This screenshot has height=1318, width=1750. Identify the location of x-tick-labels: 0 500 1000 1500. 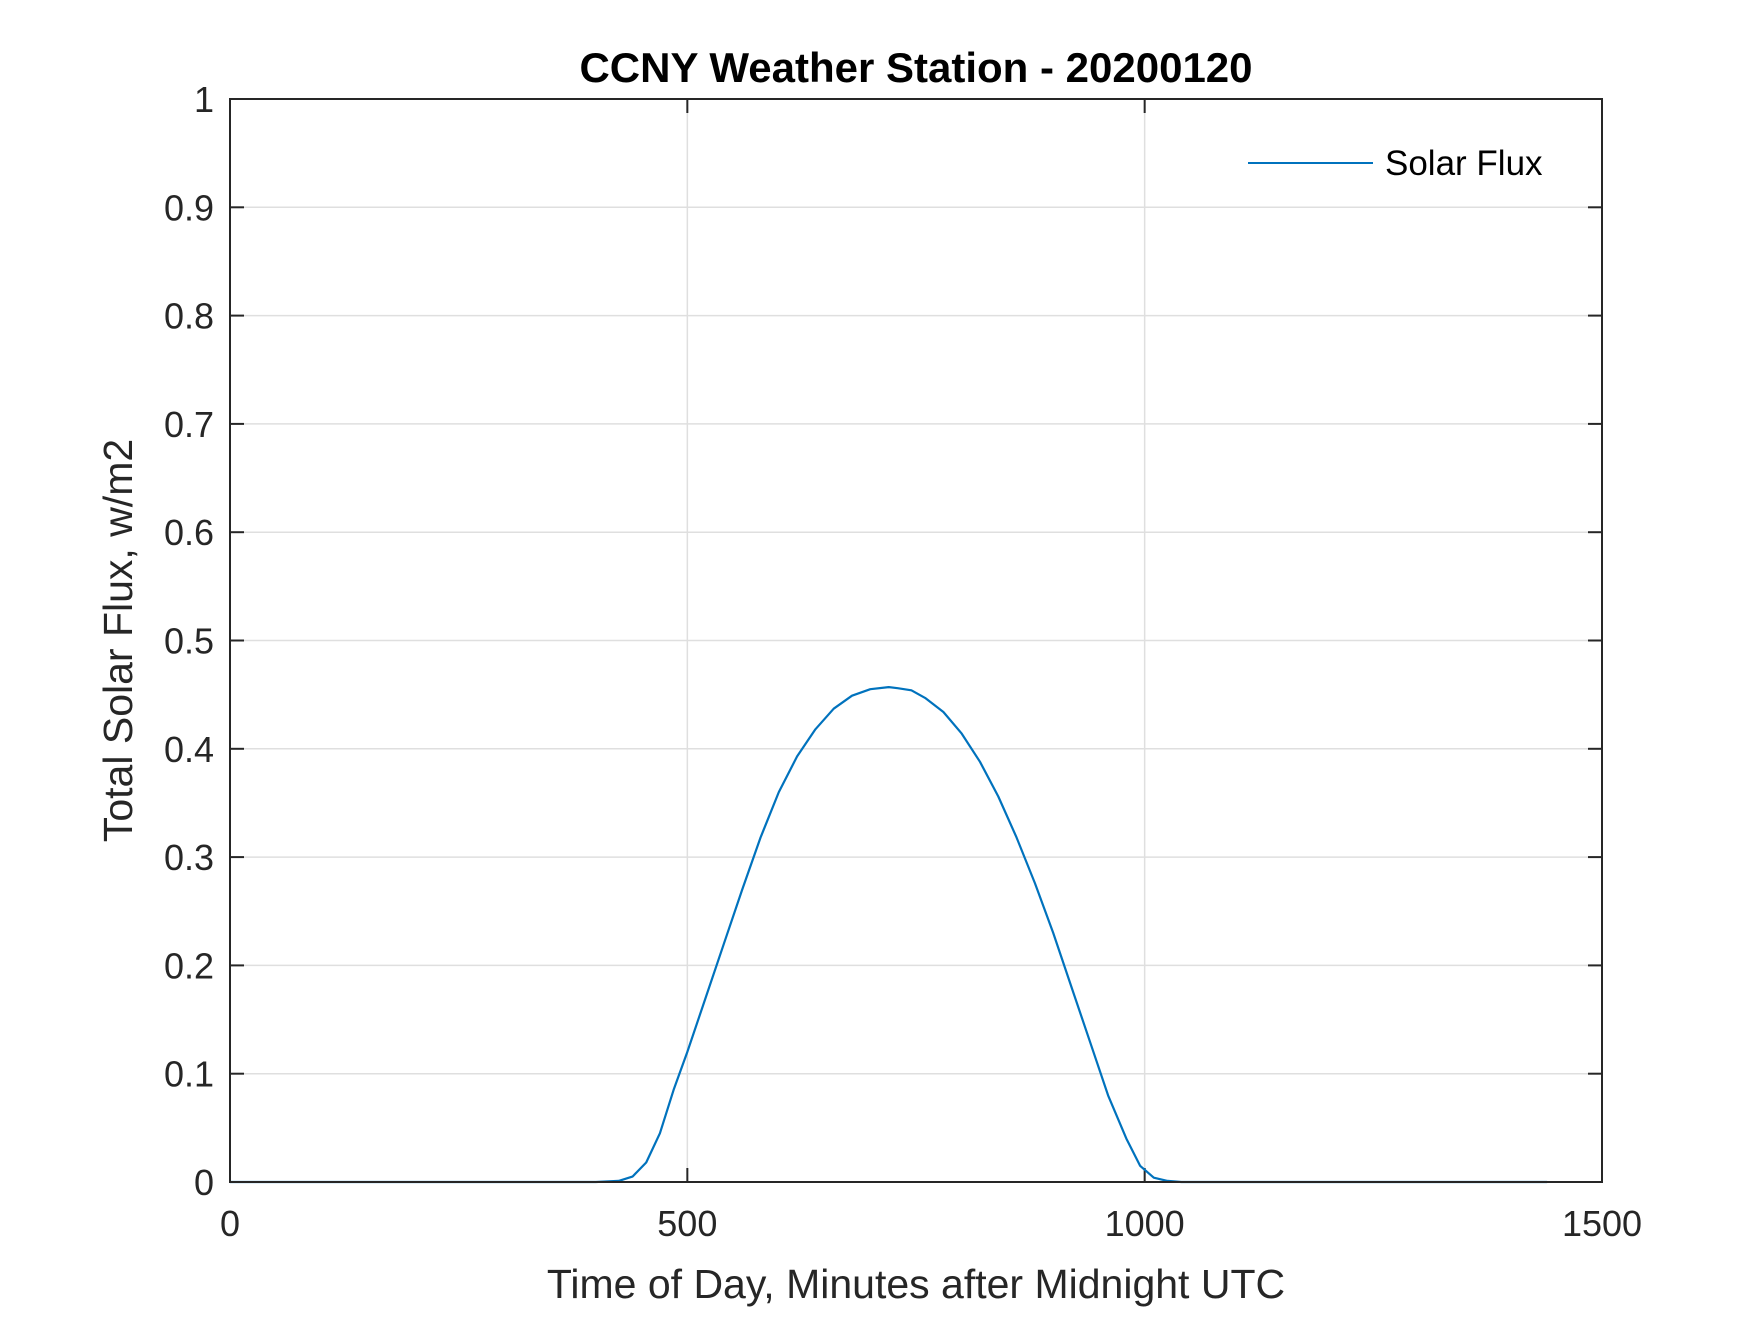
(931, 1223).